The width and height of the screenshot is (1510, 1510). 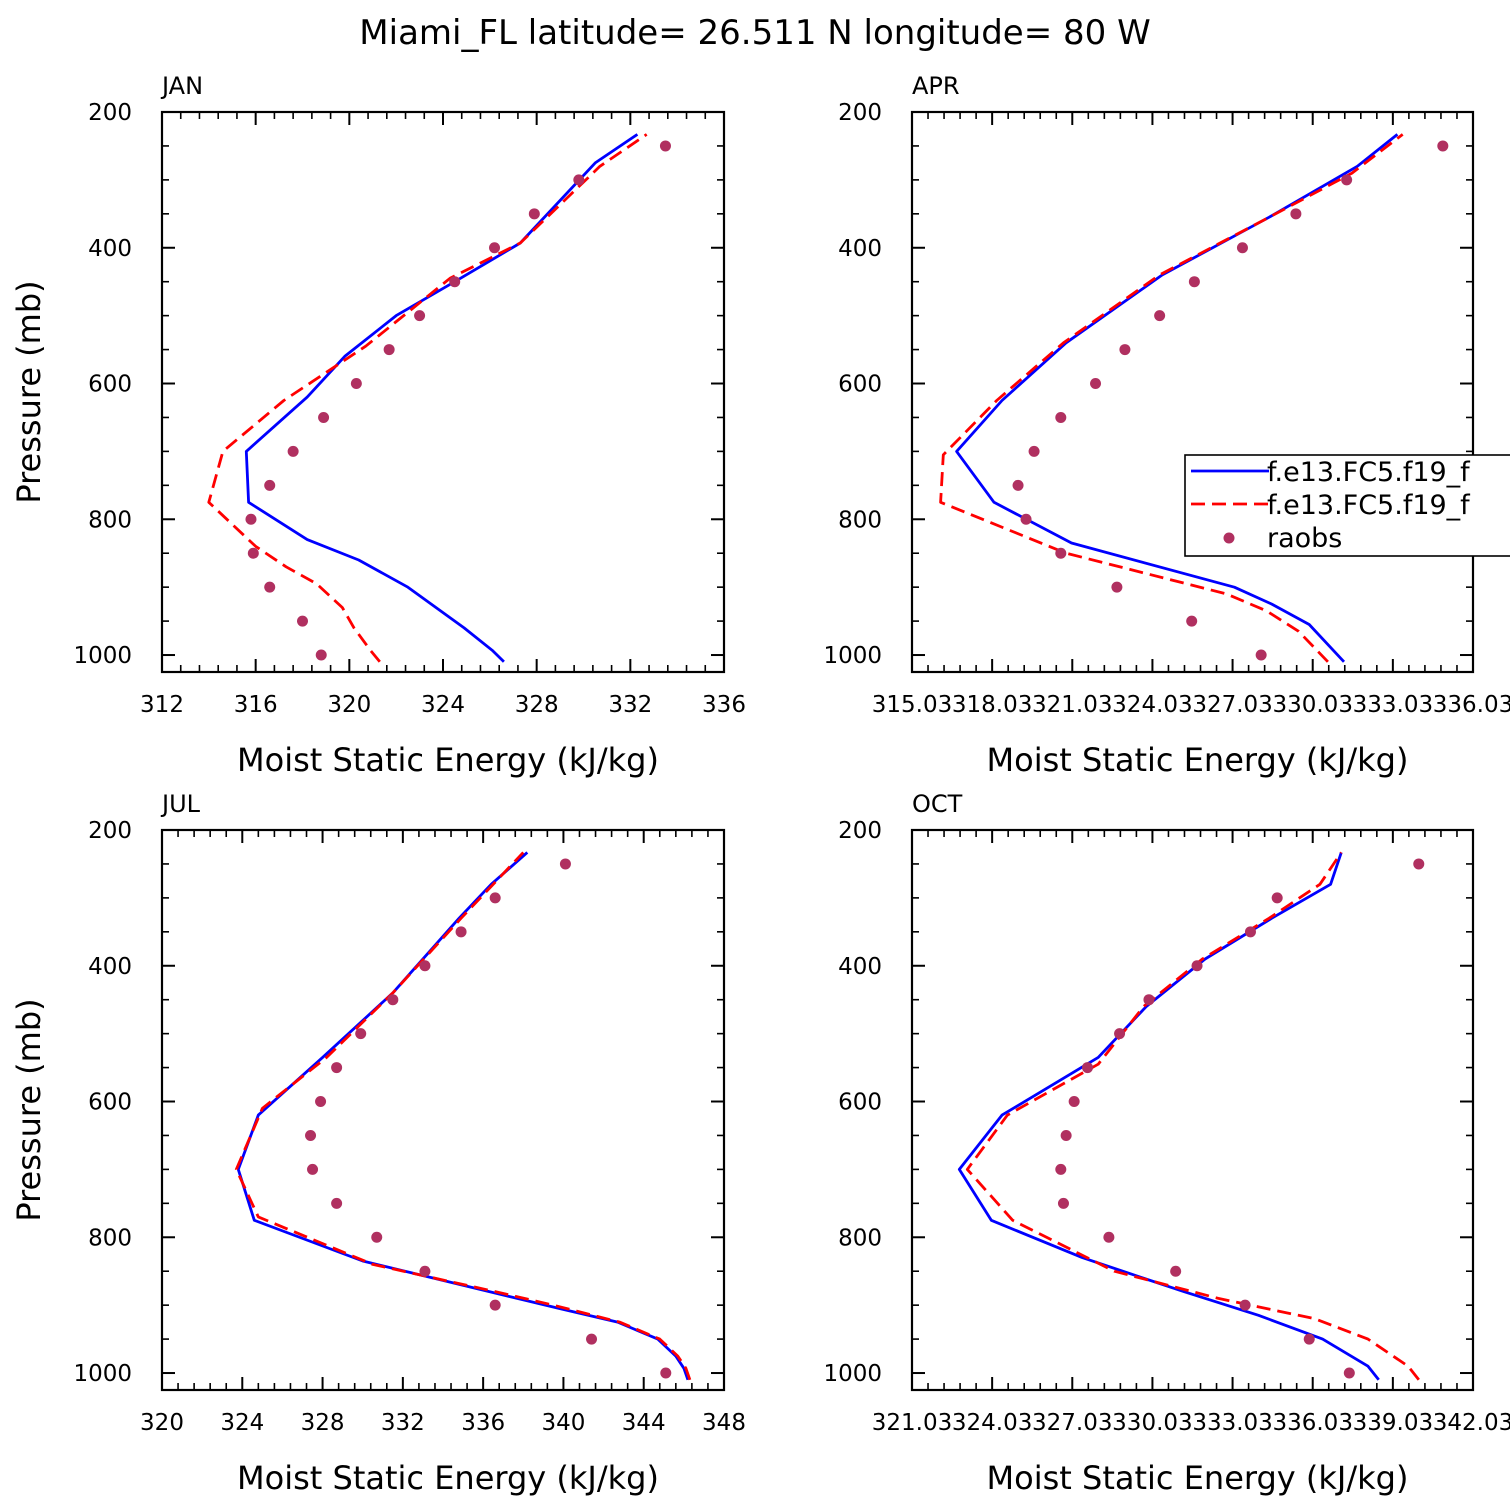 I want to click on x-tick-label: 318.03, so click(x=992, y=705).